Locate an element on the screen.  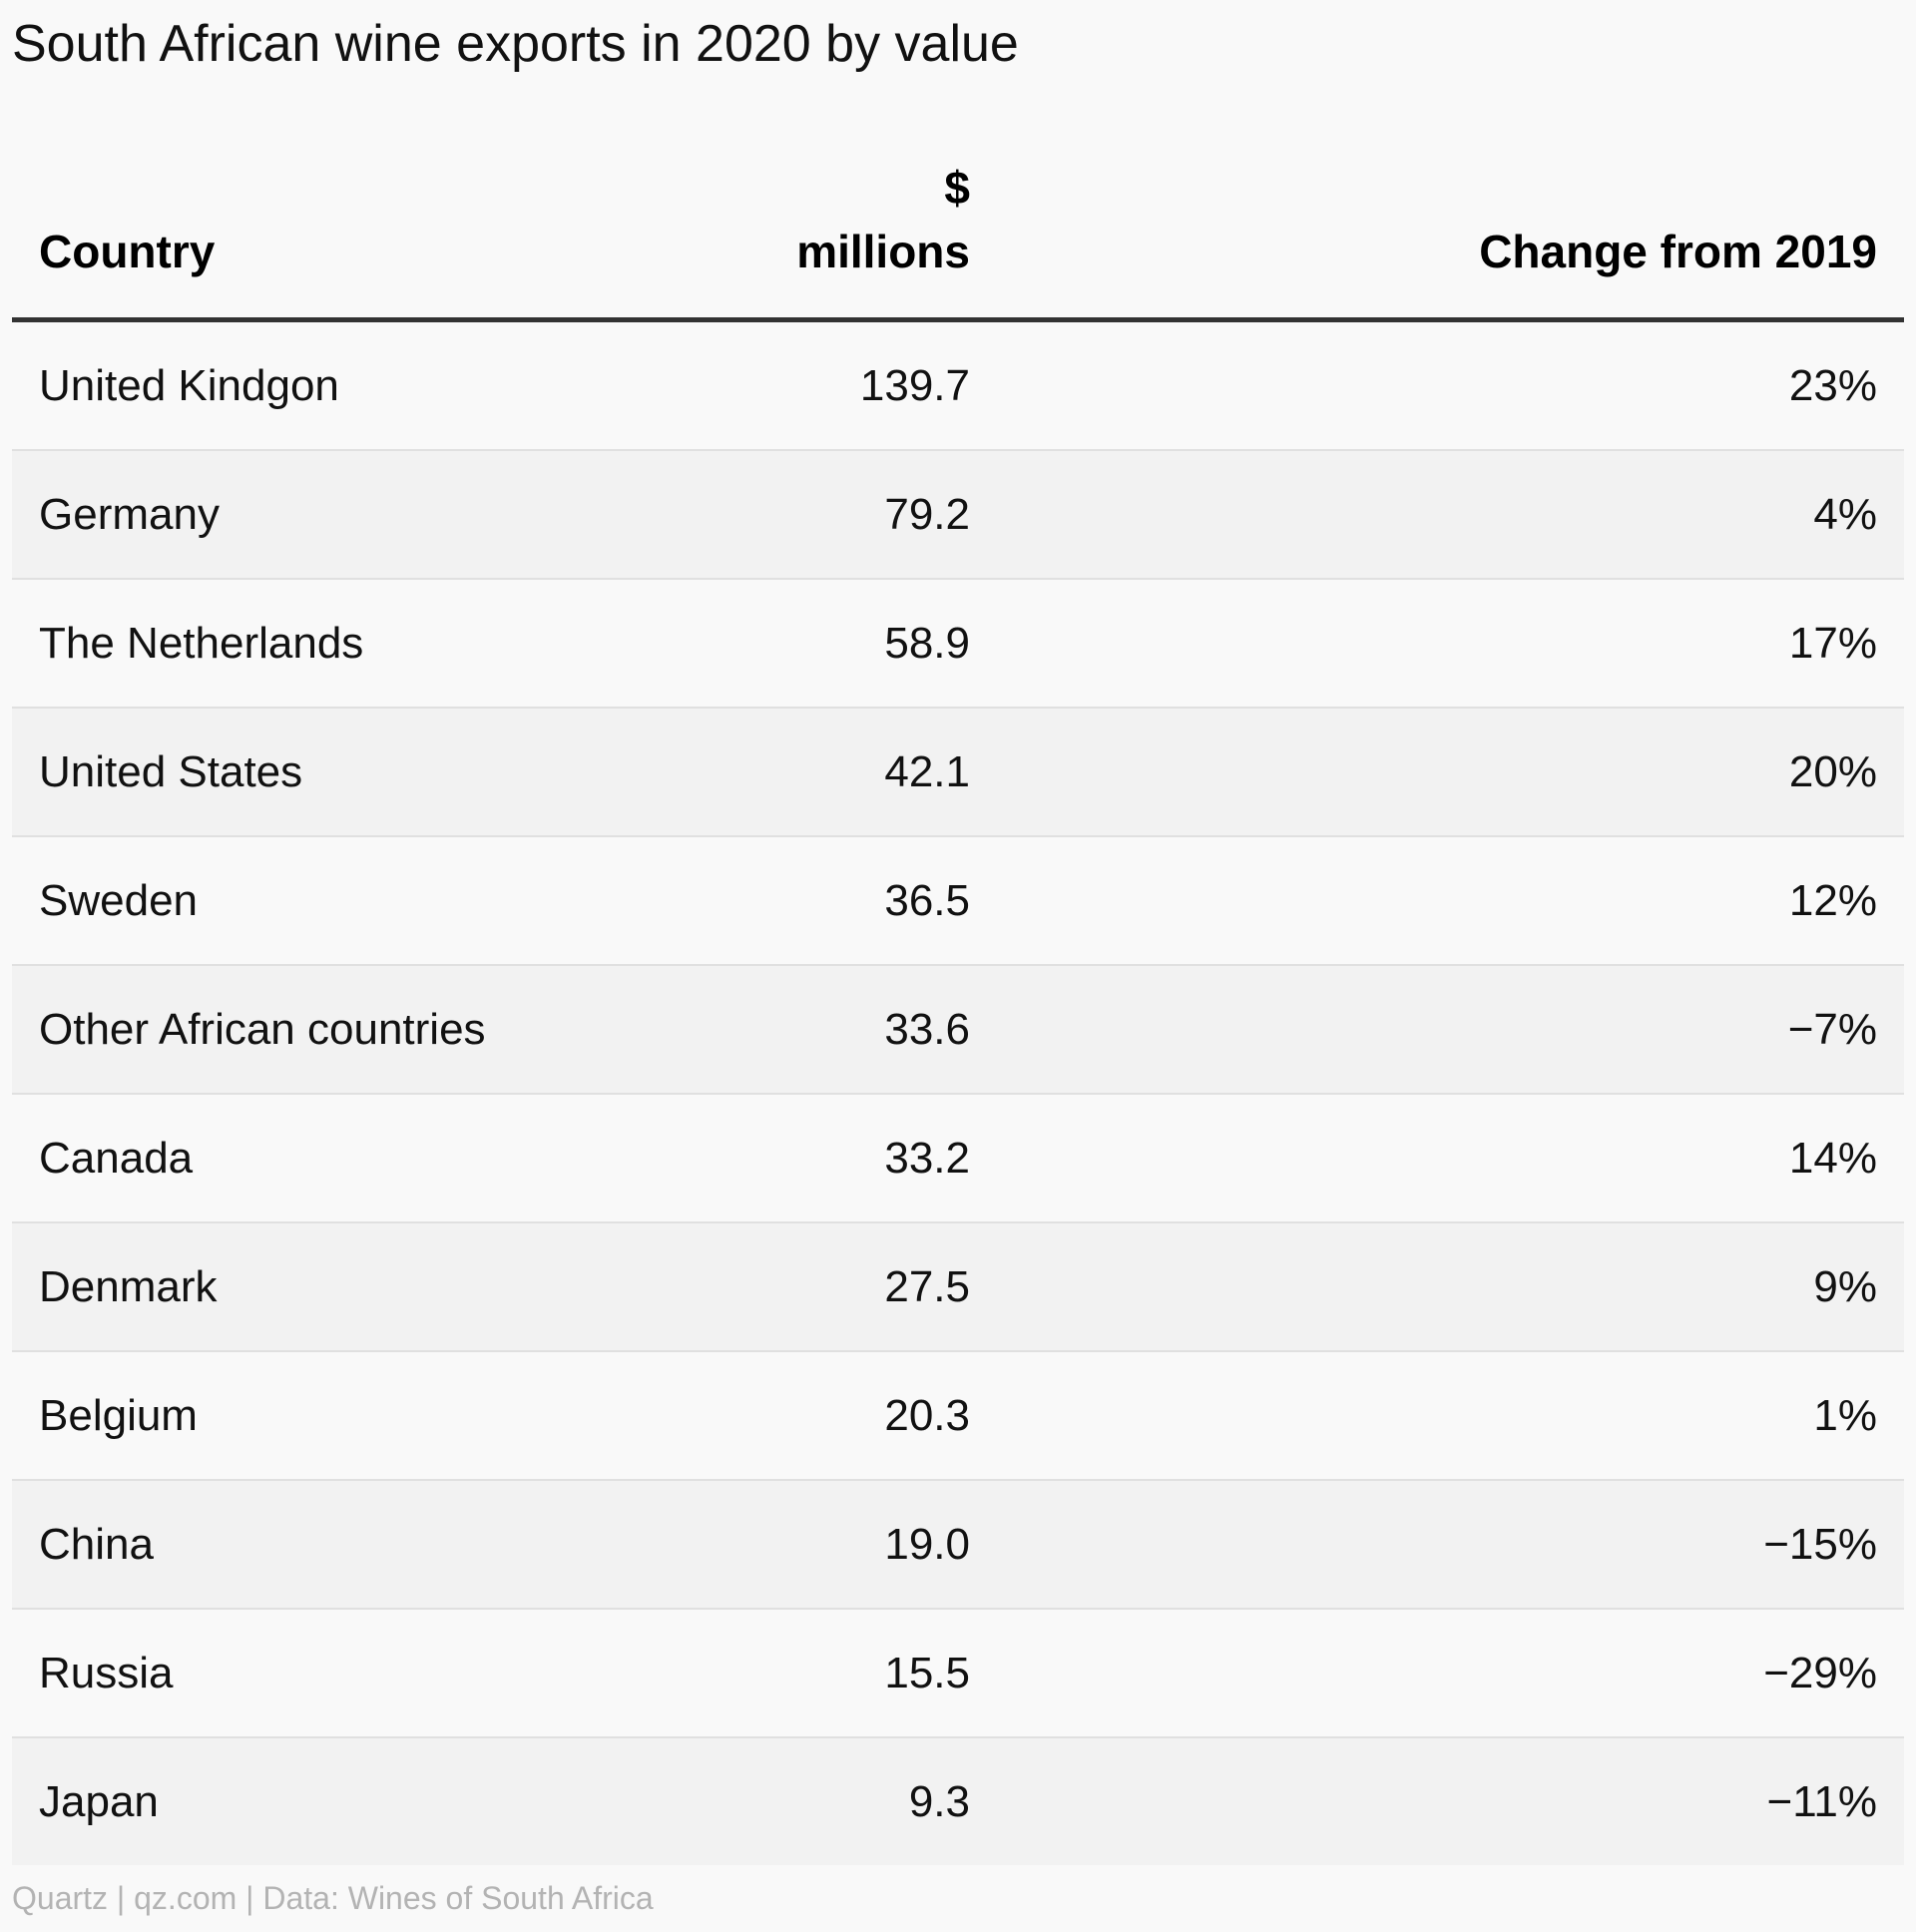
country-cell: Denmark is located at coordinates (128, 1286).